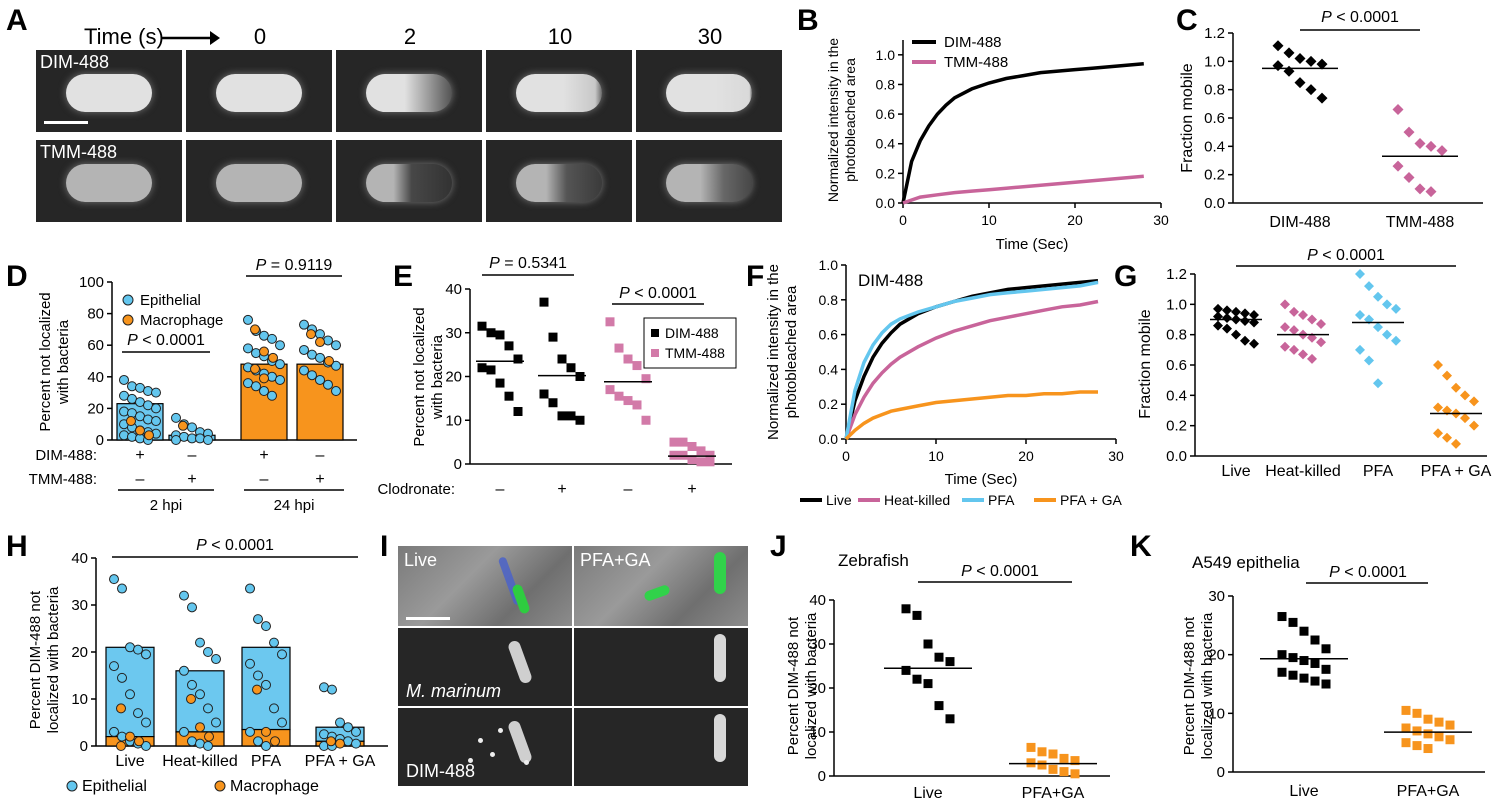  What do you see at coordinates (129, 761) in the screenshot?
I see `x-tick-label: Live` at bounding box center [129, 761].